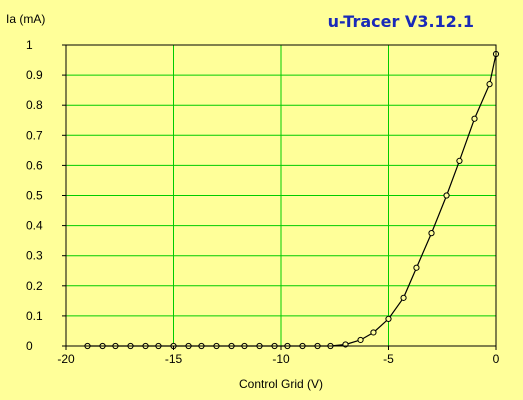 The height and width of the screenshot is (400, 523). I want to click on y-tick-label: 0.4, so click(34, 226).